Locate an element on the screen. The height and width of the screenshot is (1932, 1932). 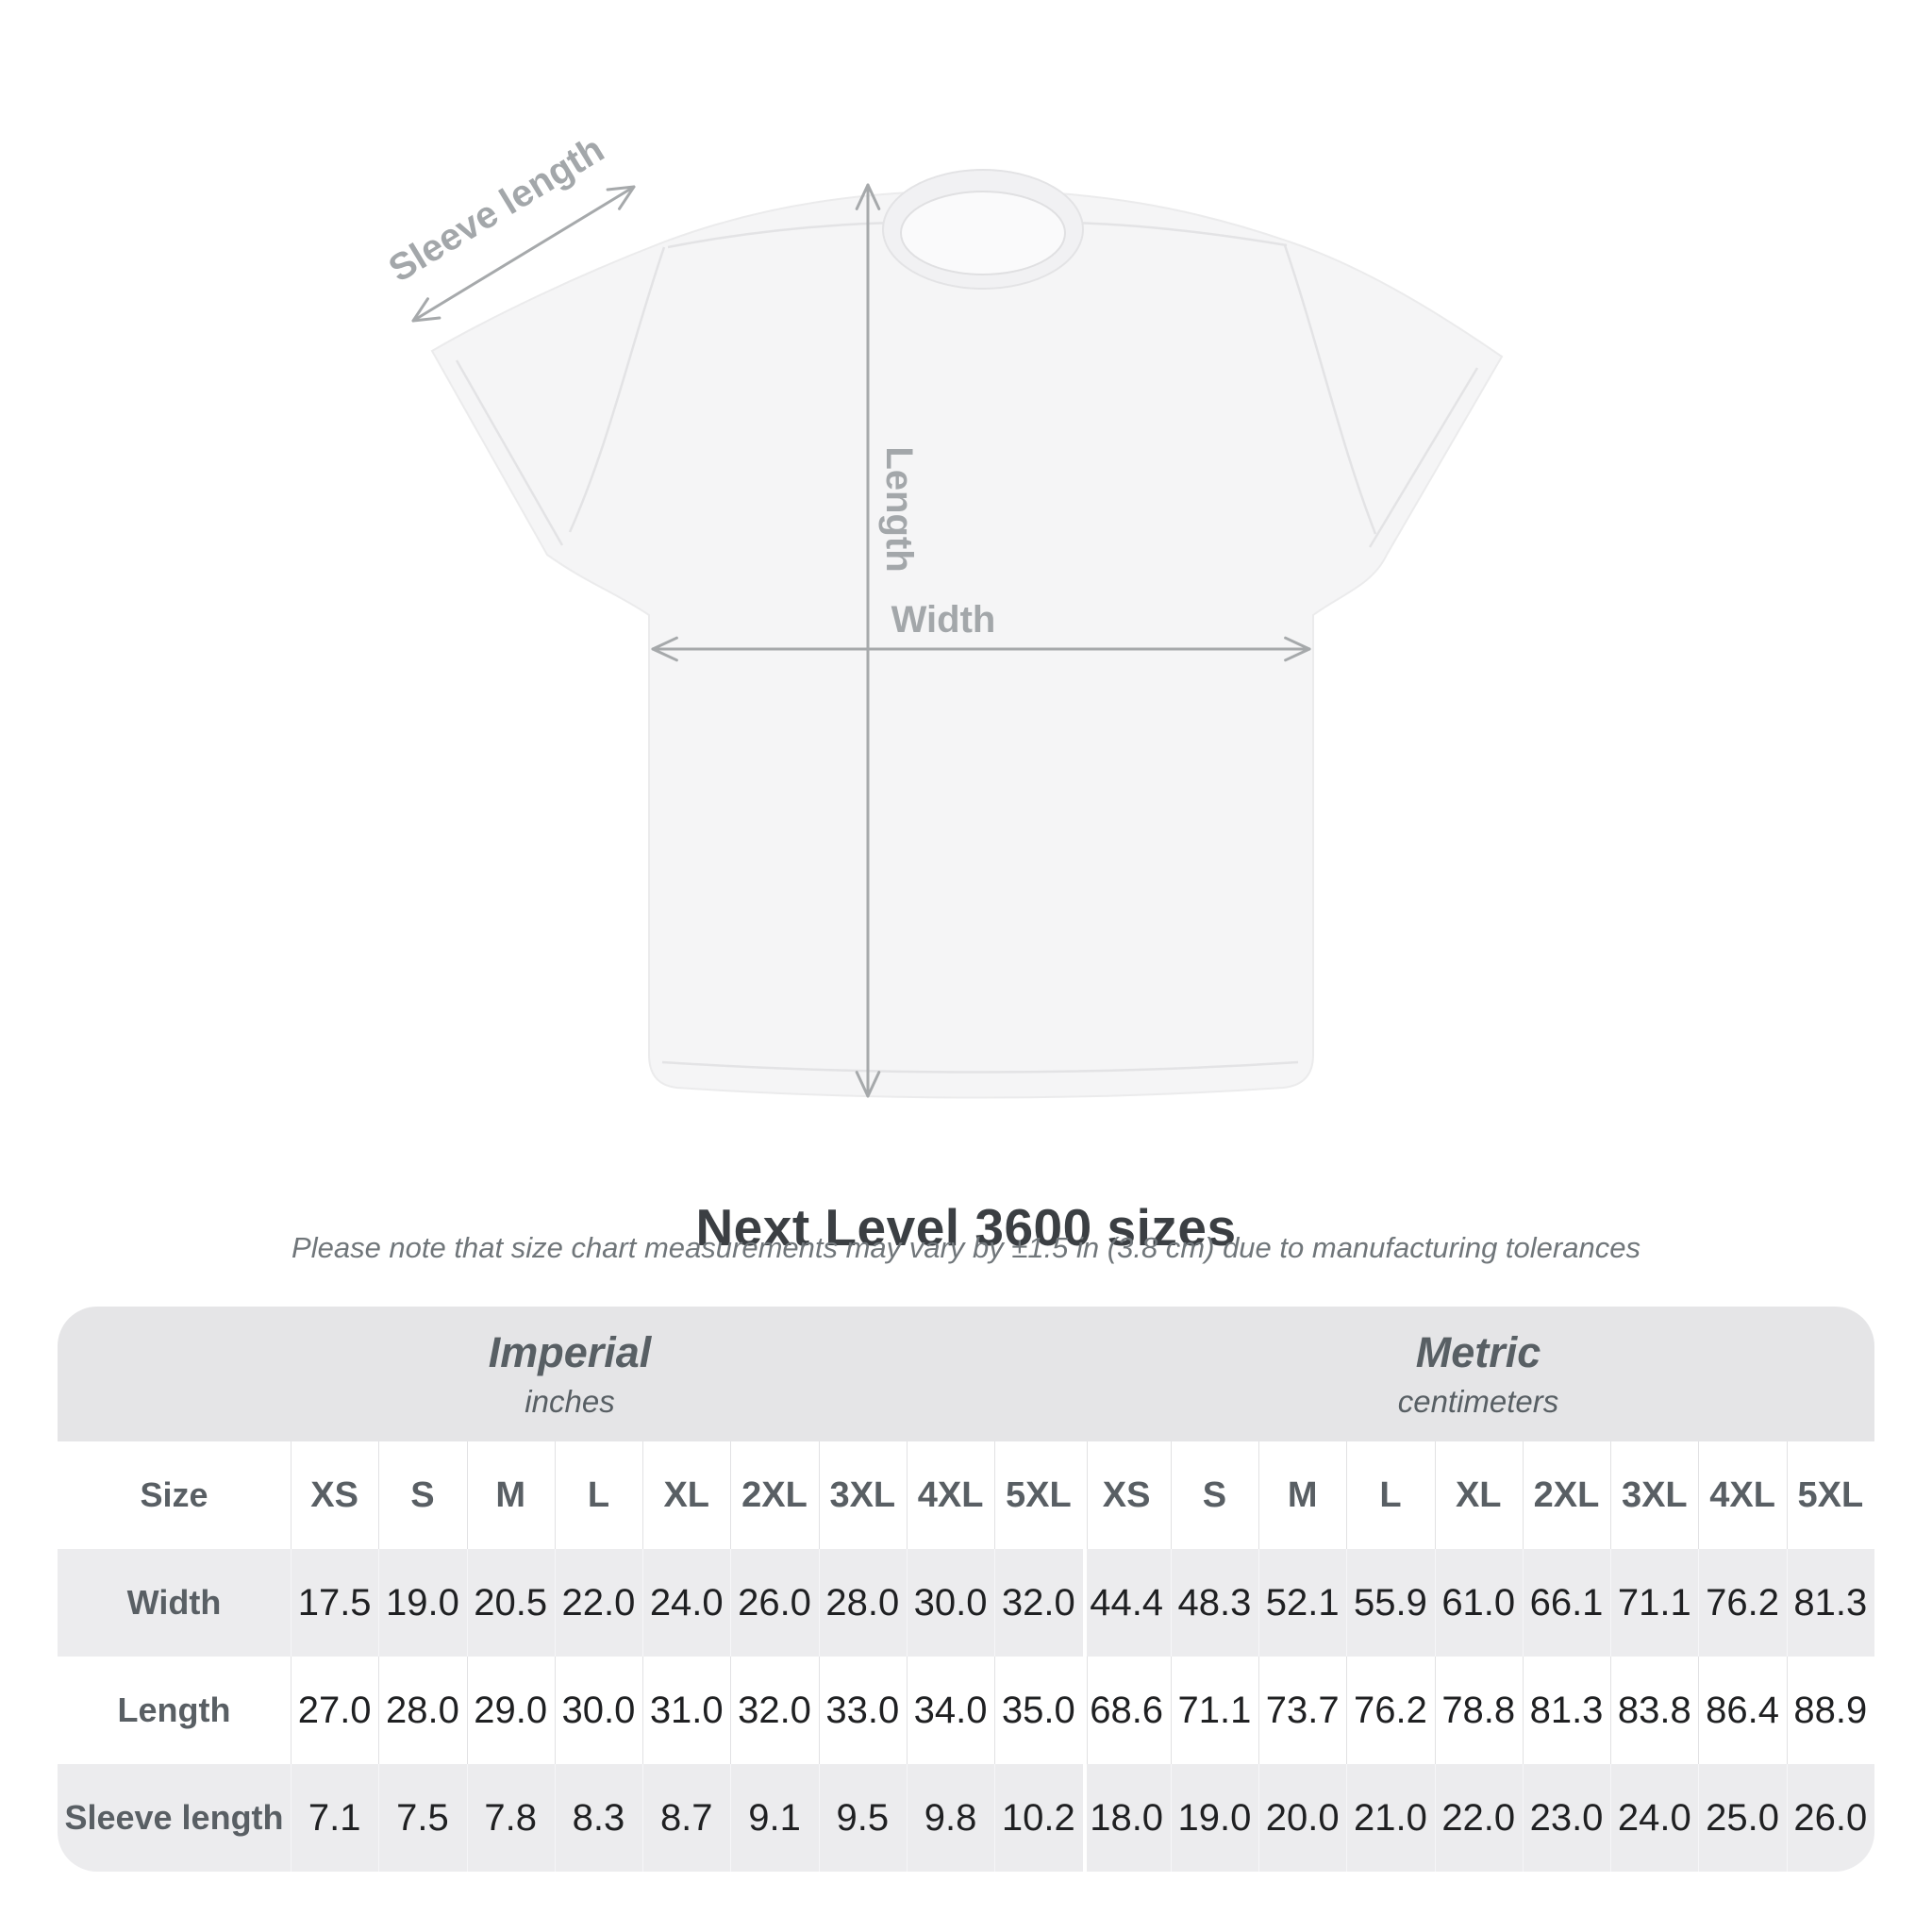
table-cell: 73.7 is located at coordinates (1302, 1711).